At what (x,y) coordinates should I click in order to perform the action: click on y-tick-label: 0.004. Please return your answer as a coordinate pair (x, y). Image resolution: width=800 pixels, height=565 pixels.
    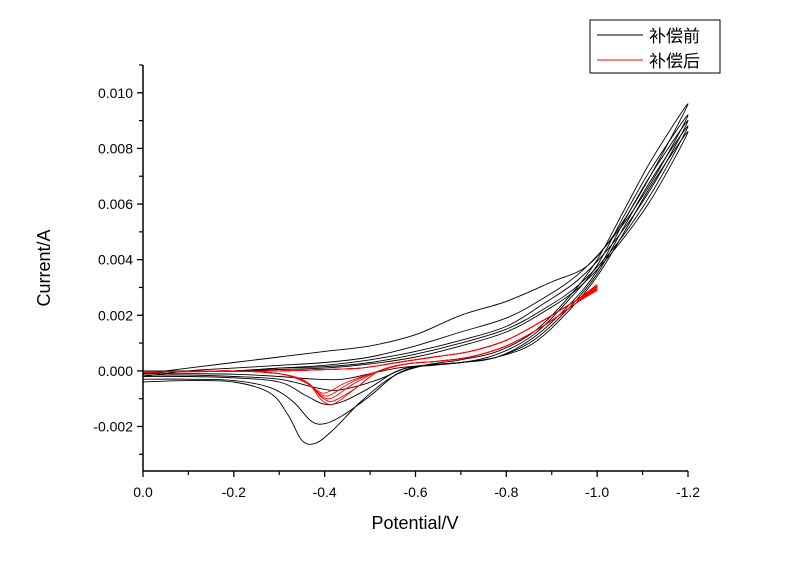
    Looking at the image, I should click on (115, 260).